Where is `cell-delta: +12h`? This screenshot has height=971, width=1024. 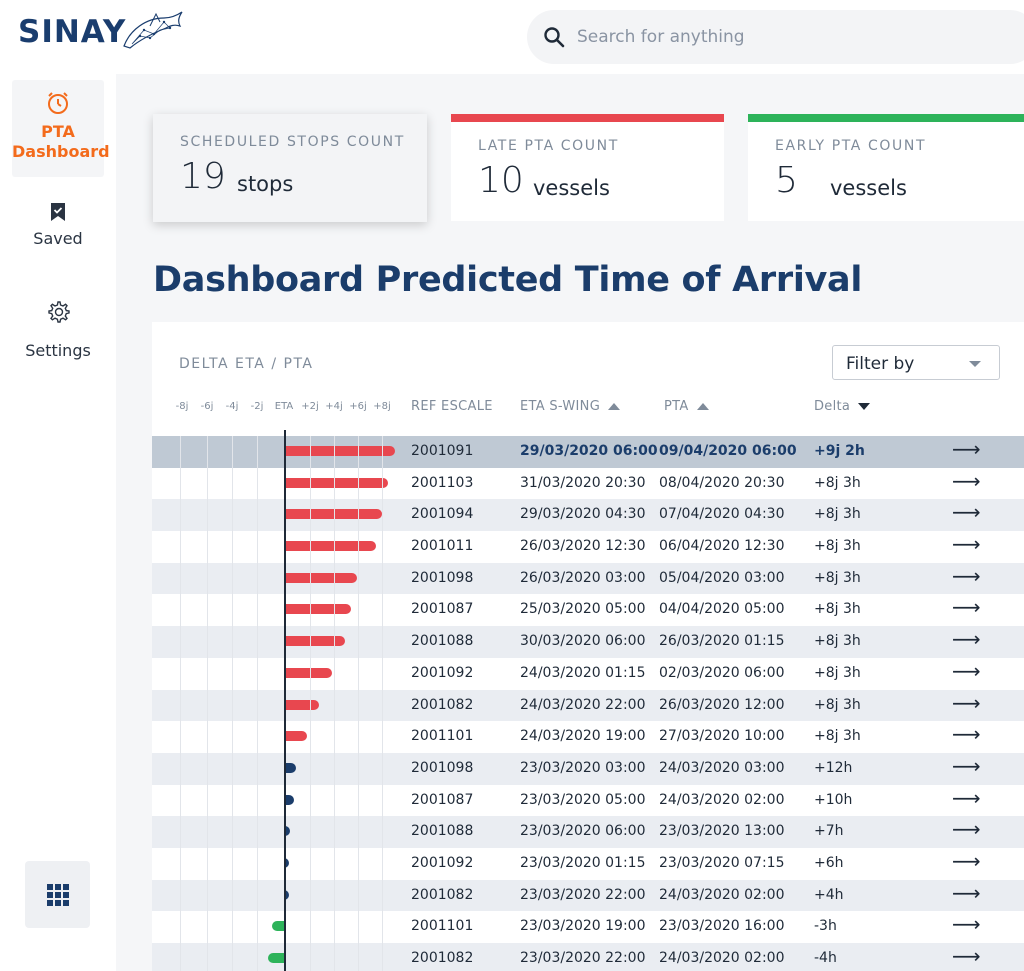
cell-delta: +12h is located at coordinates (833, 767).